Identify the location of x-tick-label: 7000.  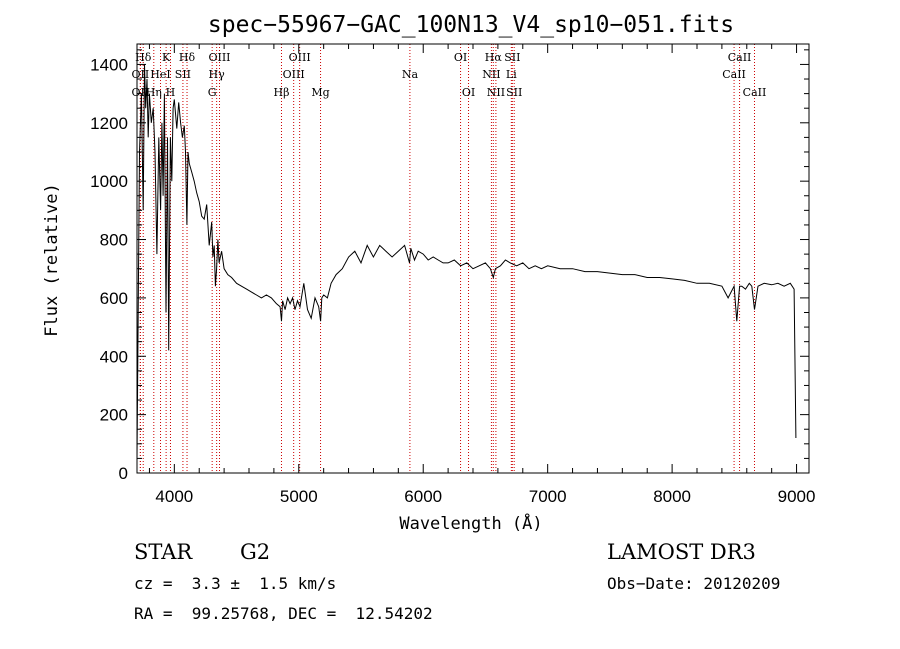
(548, 496).